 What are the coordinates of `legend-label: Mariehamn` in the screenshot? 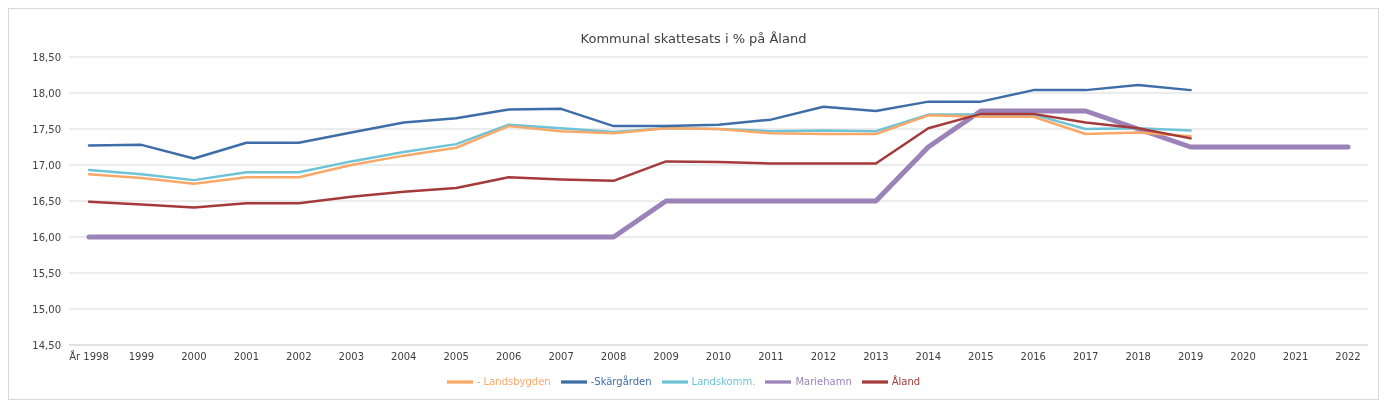 It's located at (823, 381).